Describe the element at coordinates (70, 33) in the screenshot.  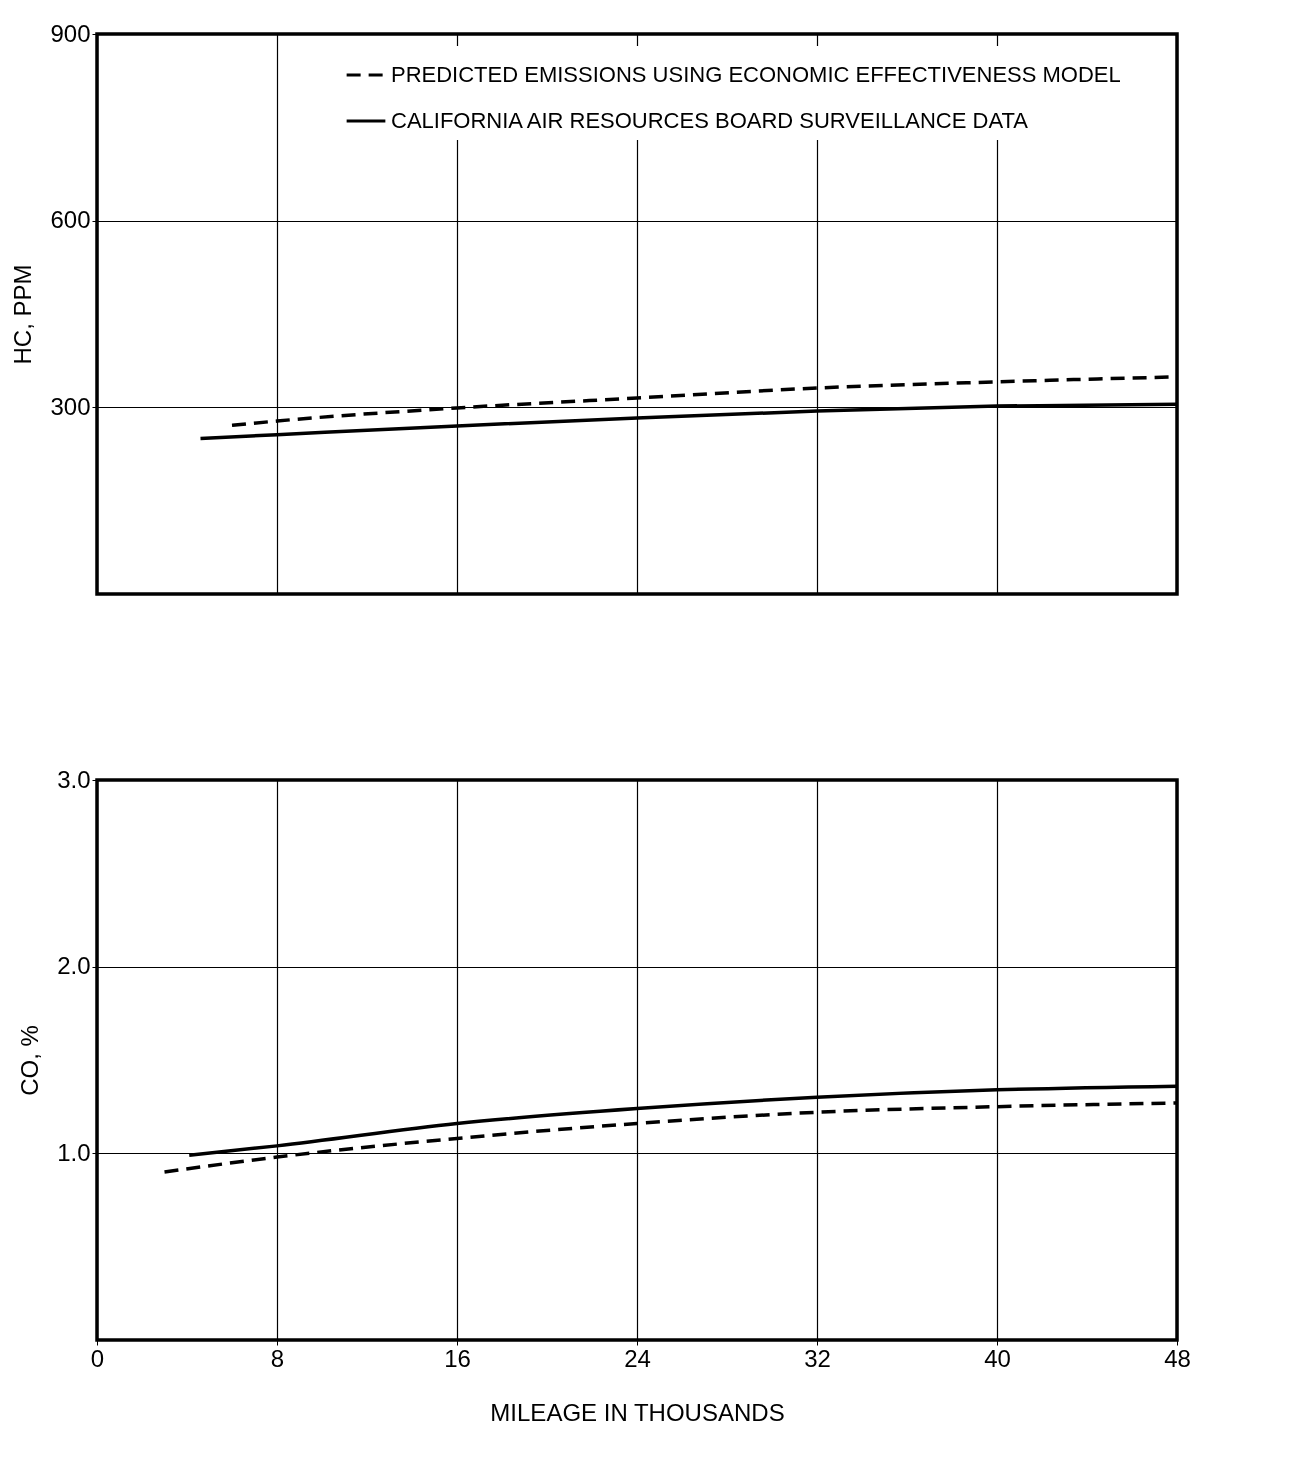
I see `y-tick-label: 900` at that location.